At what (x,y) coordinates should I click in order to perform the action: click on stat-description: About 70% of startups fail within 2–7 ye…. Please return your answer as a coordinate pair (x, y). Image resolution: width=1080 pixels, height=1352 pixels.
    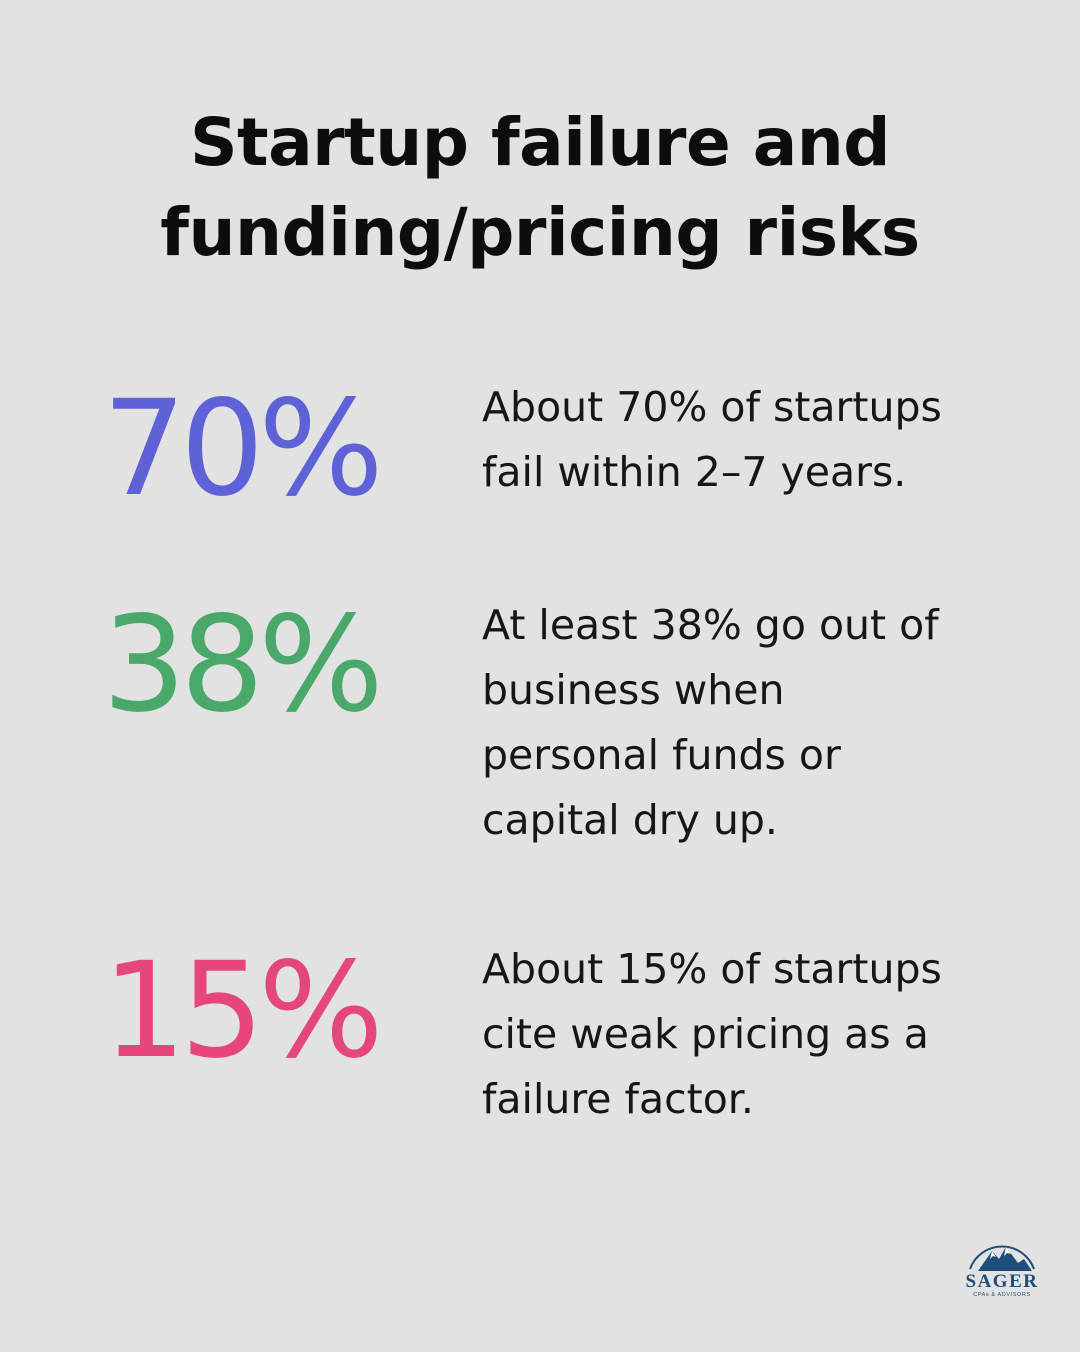
    Looking at the image, I should click on (762, 440).